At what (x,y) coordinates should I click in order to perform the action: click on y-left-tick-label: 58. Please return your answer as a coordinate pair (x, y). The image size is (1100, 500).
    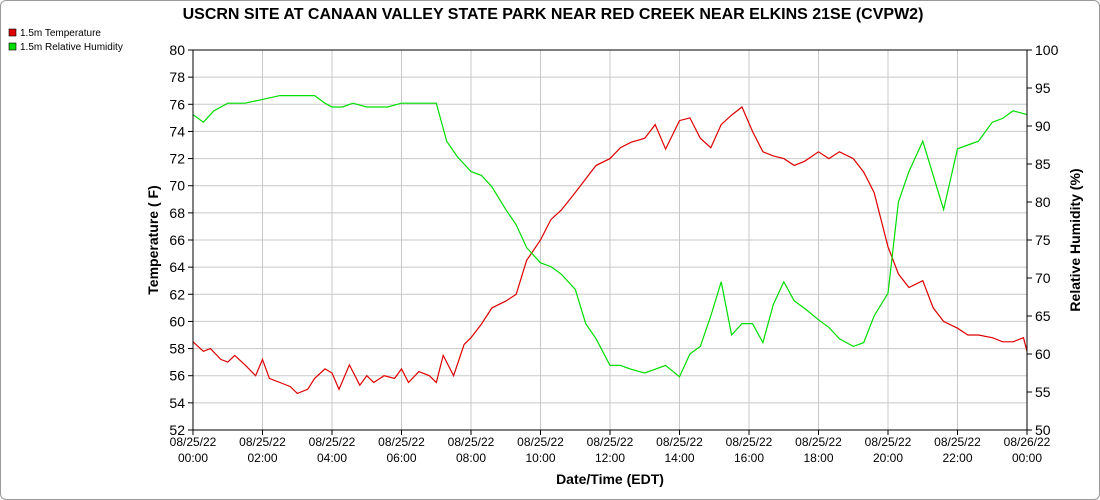
    Looking at the image, I should click on (177, 349).